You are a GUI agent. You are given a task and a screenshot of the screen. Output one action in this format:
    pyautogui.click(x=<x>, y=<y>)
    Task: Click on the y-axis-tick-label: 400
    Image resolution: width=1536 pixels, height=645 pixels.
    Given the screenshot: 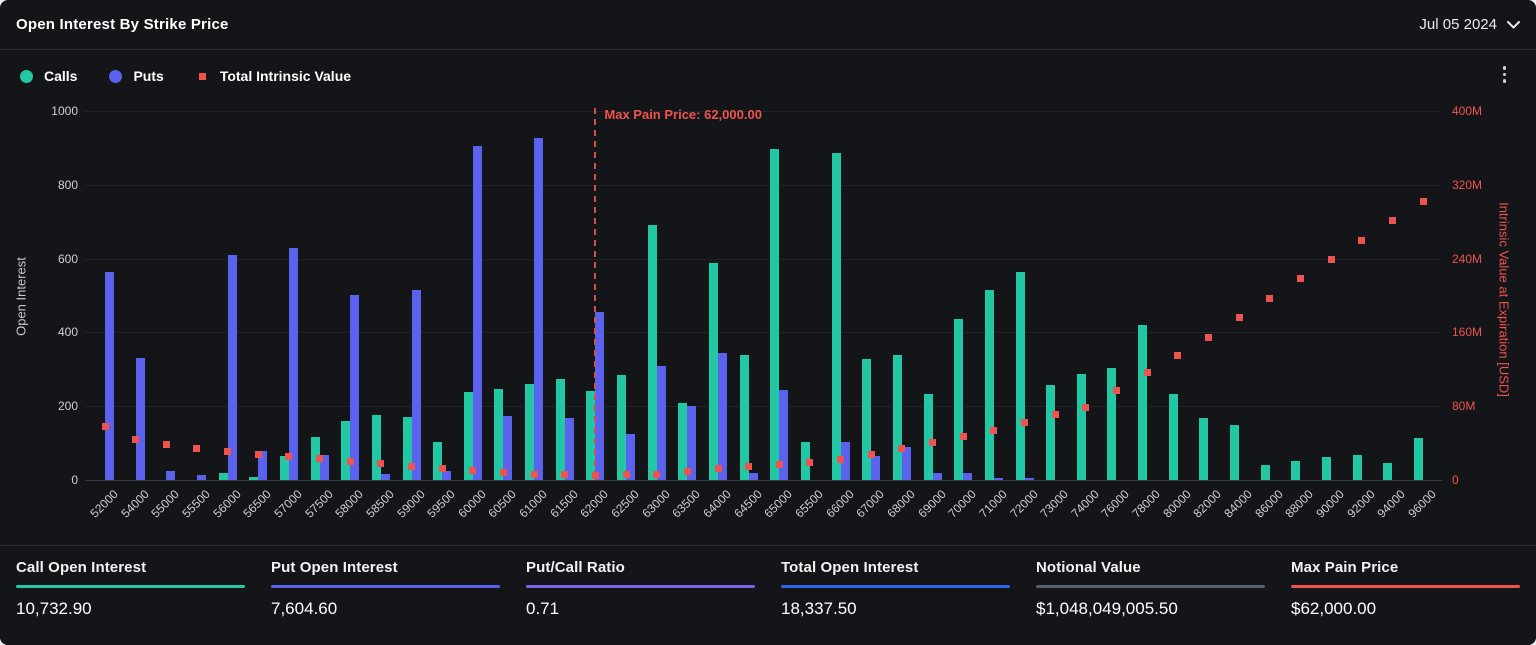 What is the action you would take?
    pyautogui.click(x=67, y=332)
    